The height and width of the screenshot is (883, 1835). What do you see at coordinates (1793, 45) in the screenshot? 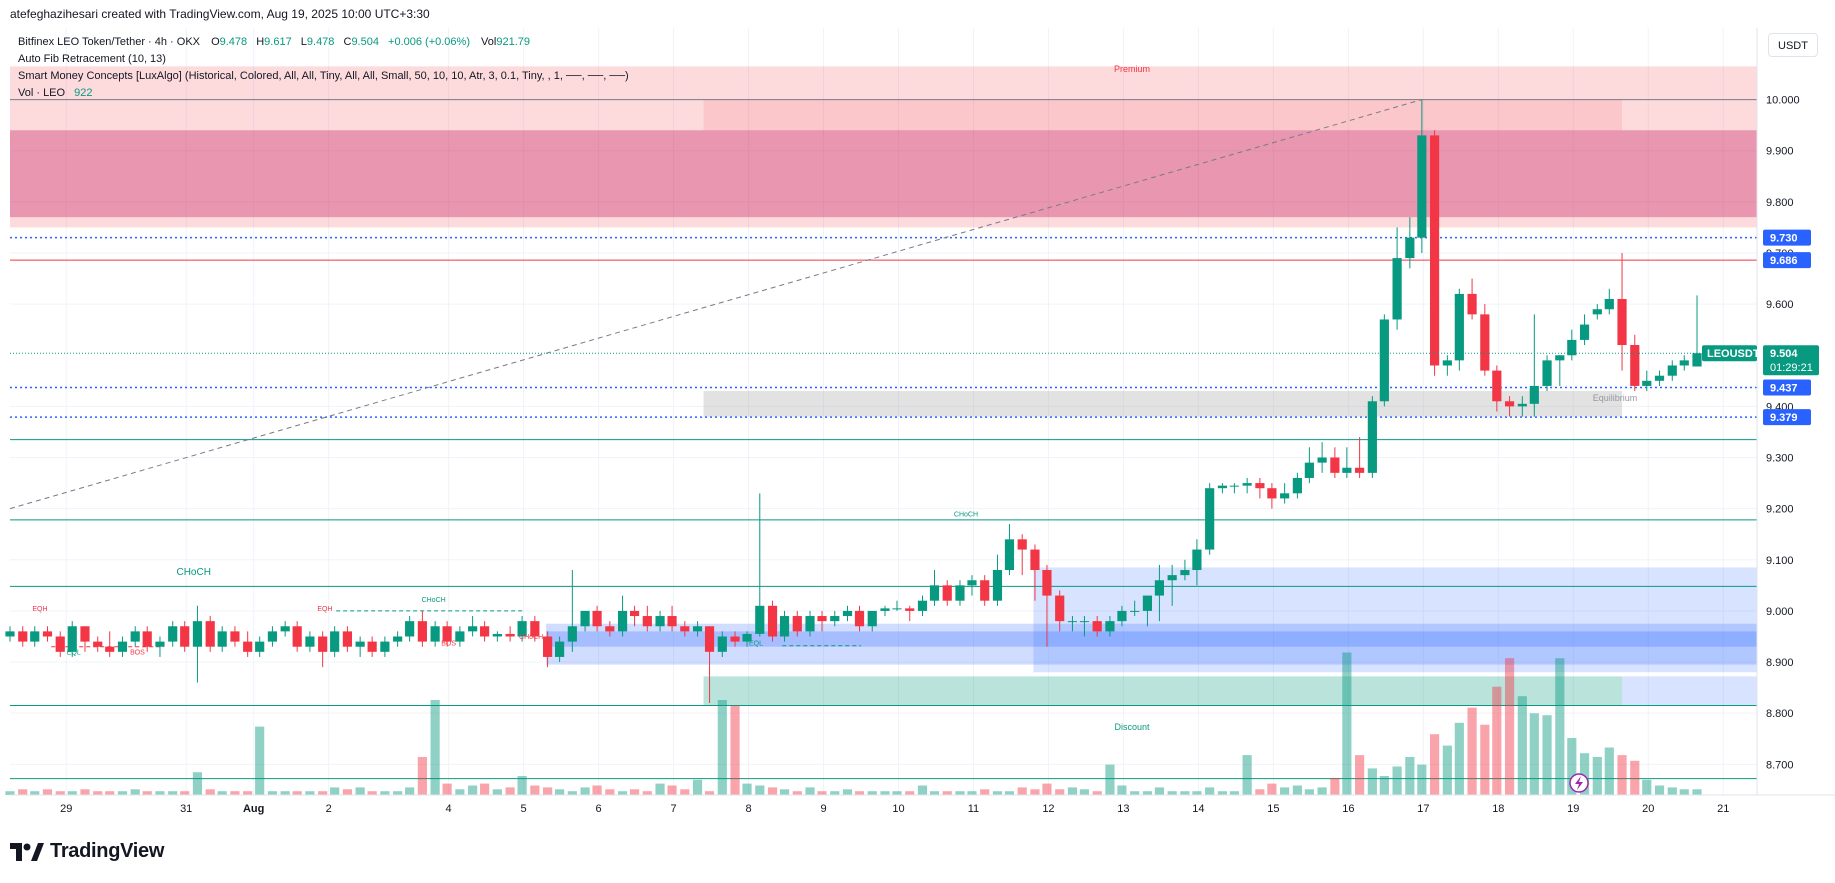
I see `currency-button: USDT` at bounding box center [1793, 45].